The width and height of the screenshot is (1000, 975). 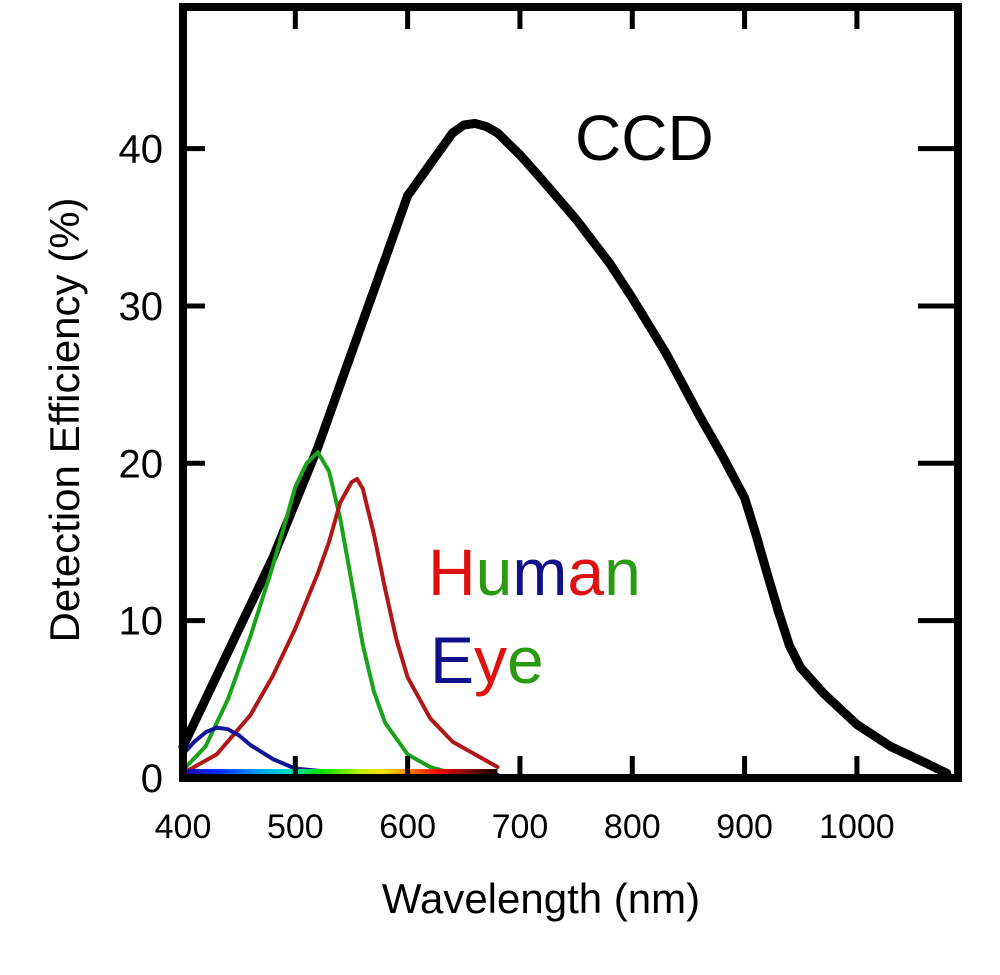 What do you see at coordinates (622, 572) in the screenshot?
I see `label-letter: n` at bounding box center [622, 572].